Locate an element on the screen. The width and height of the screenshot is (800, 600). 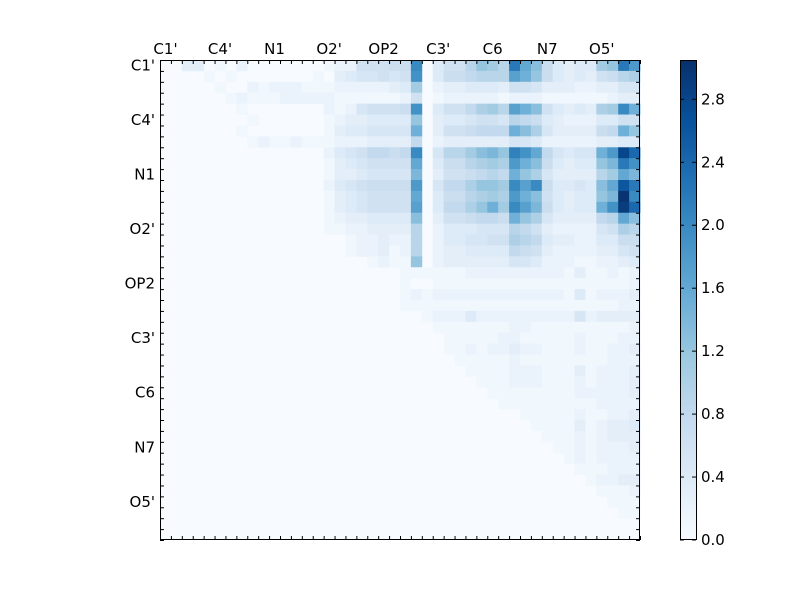
y-tick-label: C4' is located at coordinates (143, 120).